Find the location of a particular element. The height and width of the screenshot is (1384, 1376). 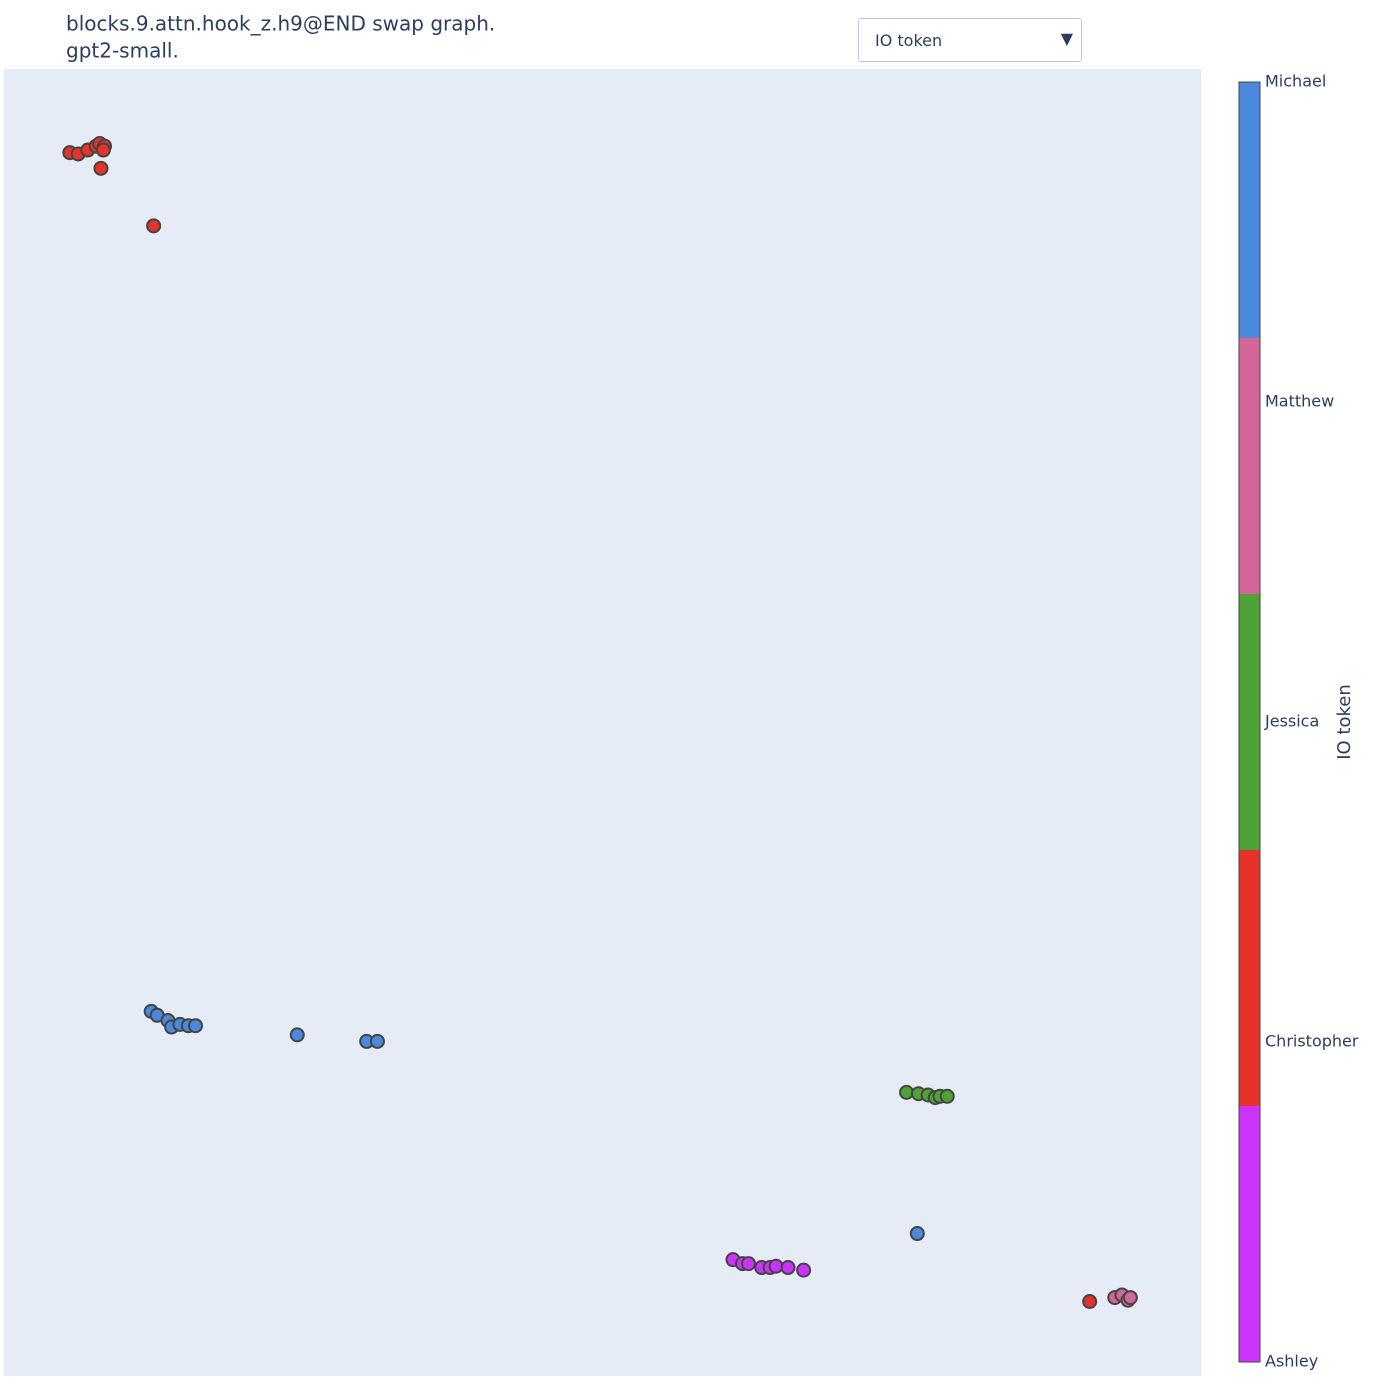

colorbar-label: Ashley is located at coordinates (1291, 1361).